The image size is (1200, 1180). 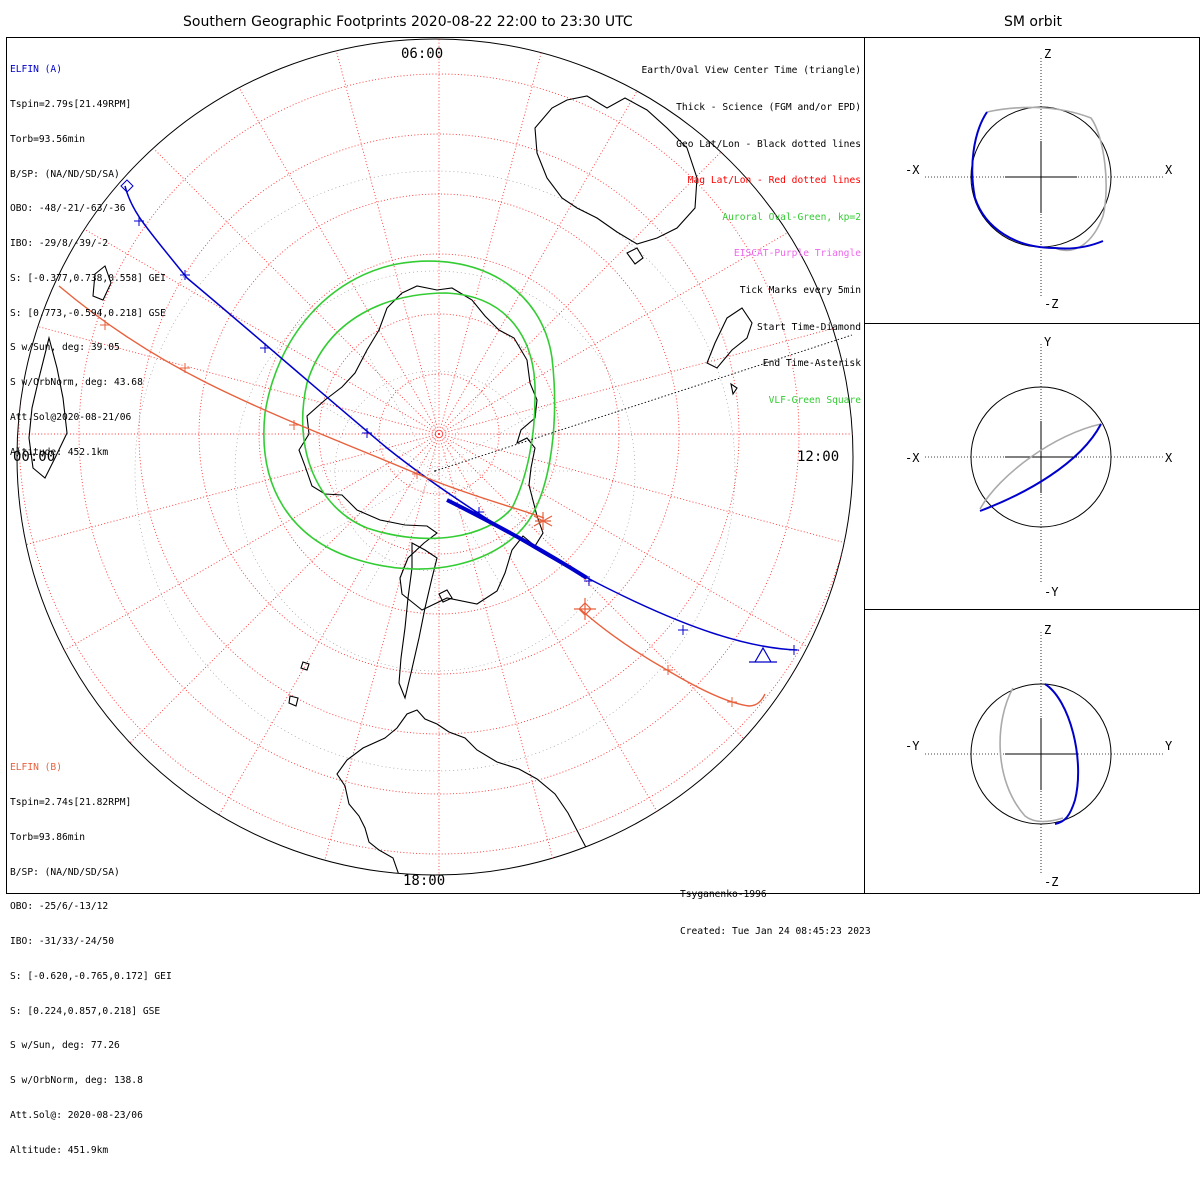 What do you see at coordinates (729, 338) in the screenshot?
I see `coast-new-zealand` at bounding box center [729, 338].